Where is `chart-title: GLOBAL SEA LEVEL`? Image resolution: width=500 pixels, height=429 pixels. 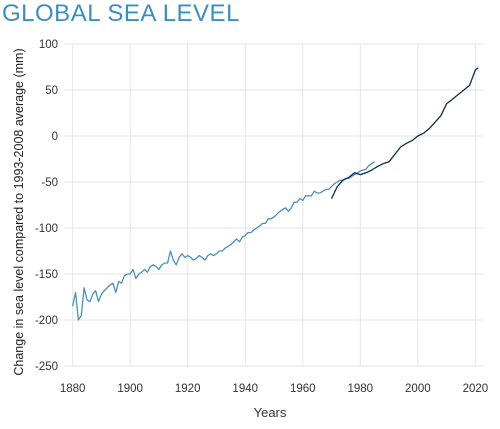
chart-title: GLOBAL SEA LEVEL is located at coordinates (121, 13).